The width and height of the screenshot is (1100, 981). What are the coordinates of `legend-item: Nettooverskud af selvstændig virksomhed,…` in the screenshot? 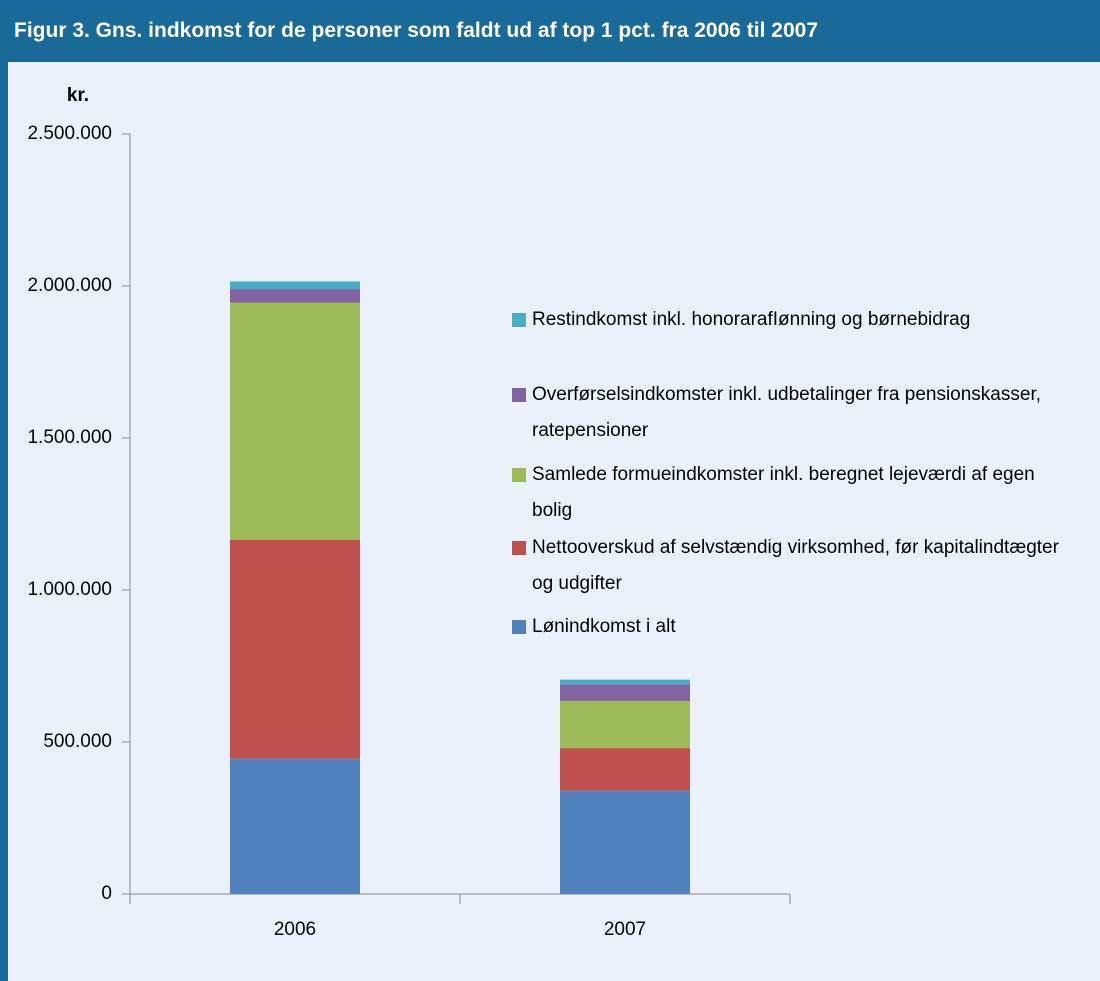 It's located at (792, 566).